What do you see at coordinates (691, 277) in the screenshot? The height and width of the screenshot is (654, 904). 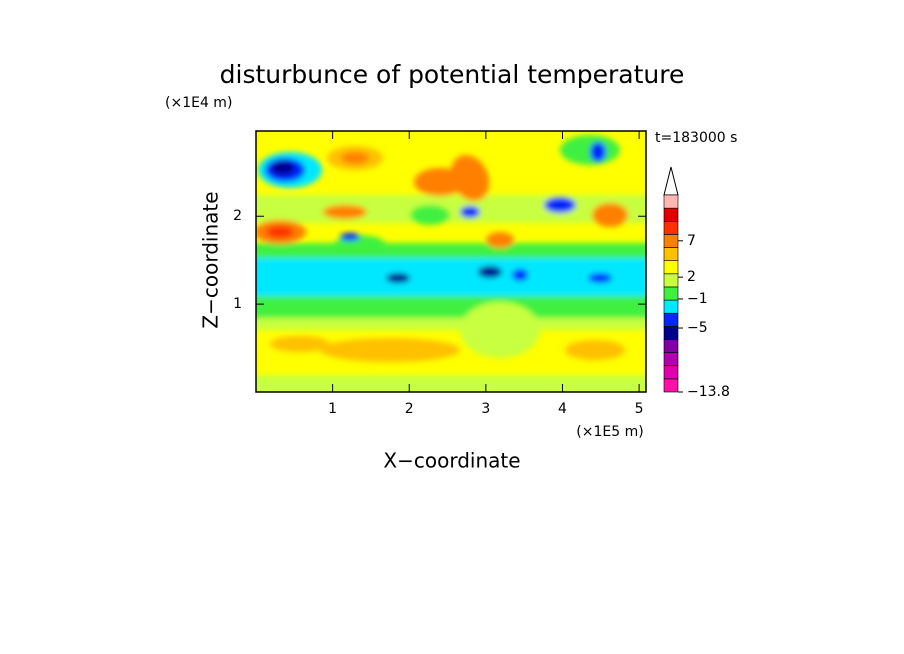 I see `colorbar-tick-label: 2` at bounding box center [691, 277].